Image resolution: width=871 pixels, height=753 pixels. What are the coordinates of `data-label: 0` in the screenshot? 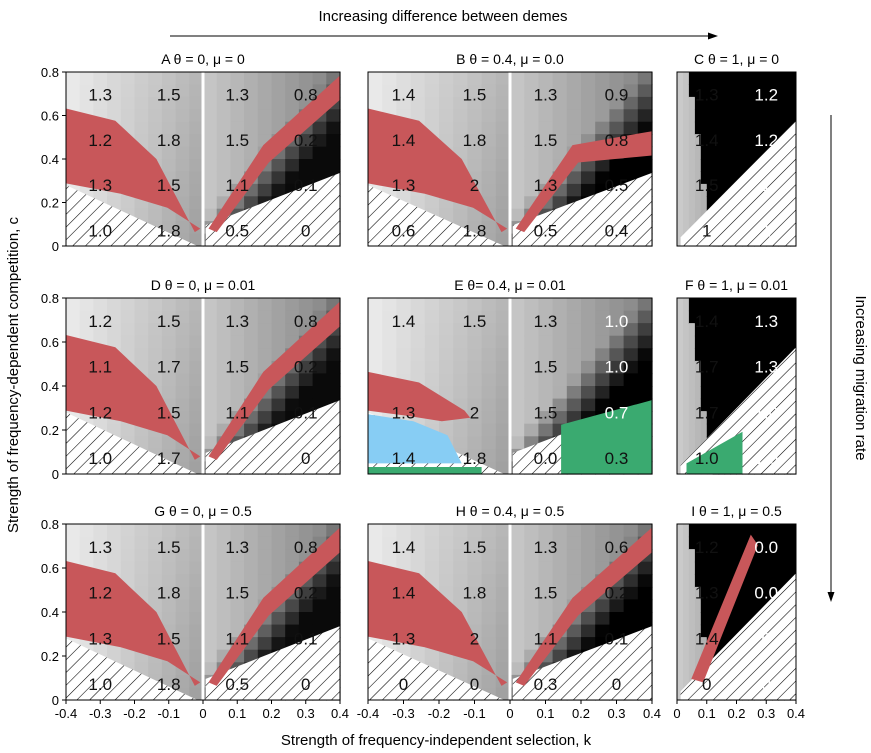 It's located at (474, 684).